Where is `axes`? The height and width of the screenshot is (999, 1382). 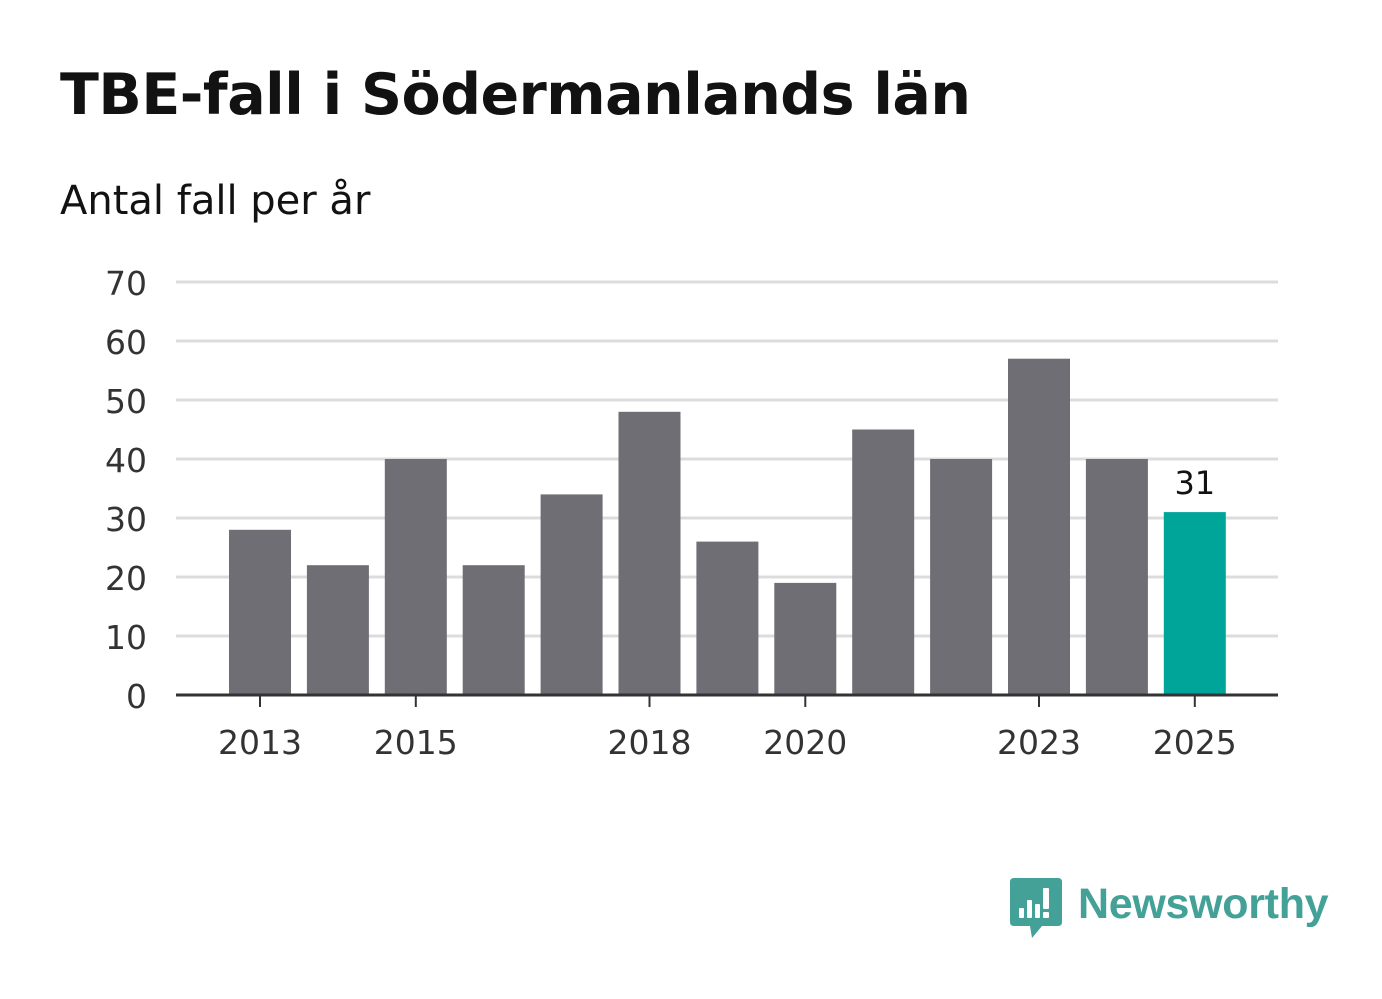
axes is located at coordinates (727, 700).